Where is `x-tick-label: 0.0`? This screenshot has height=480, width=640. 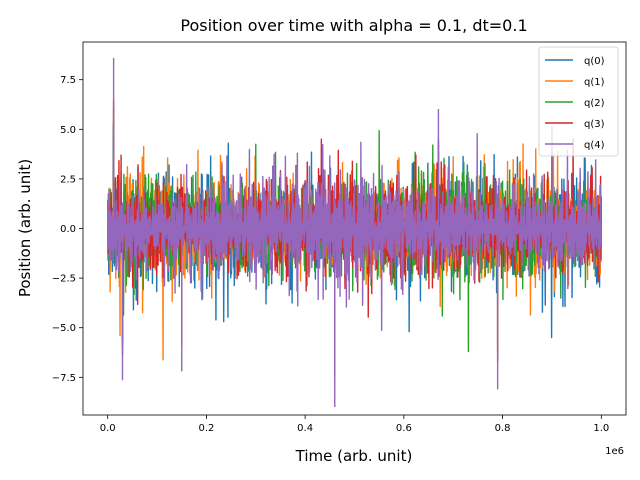 x-tick-label: 0.0 is located at coordinates (108, 428).